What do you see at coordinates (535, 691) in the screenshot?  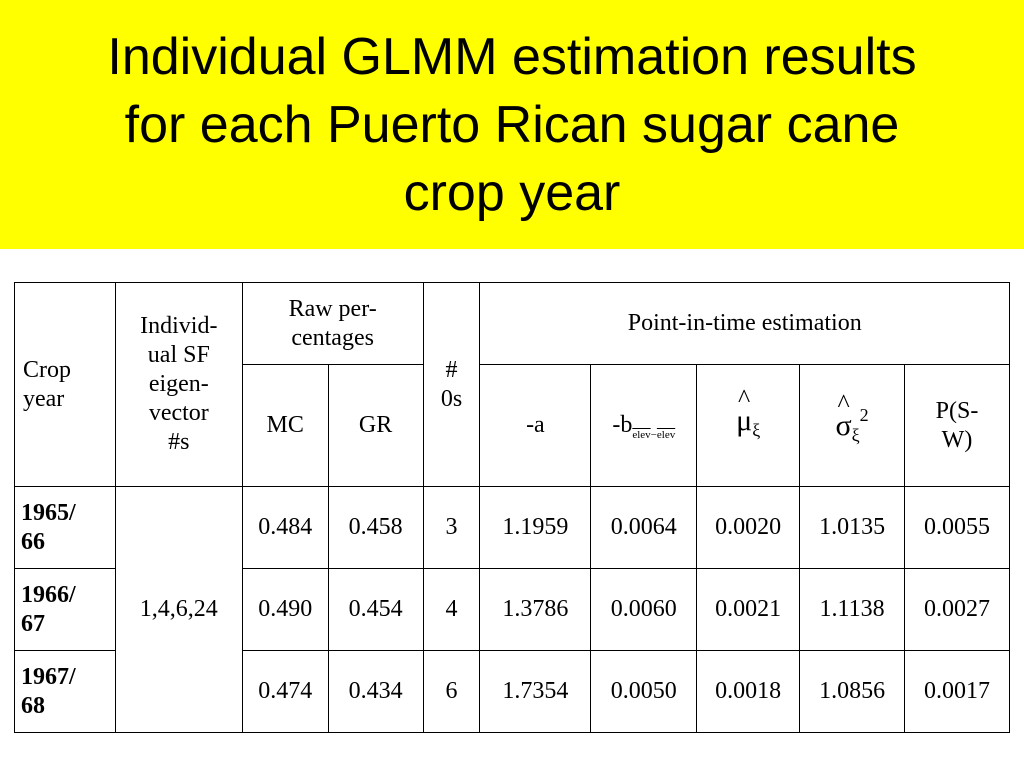 I see `cell-a: 1.7354` at bounding box center [535, 691].